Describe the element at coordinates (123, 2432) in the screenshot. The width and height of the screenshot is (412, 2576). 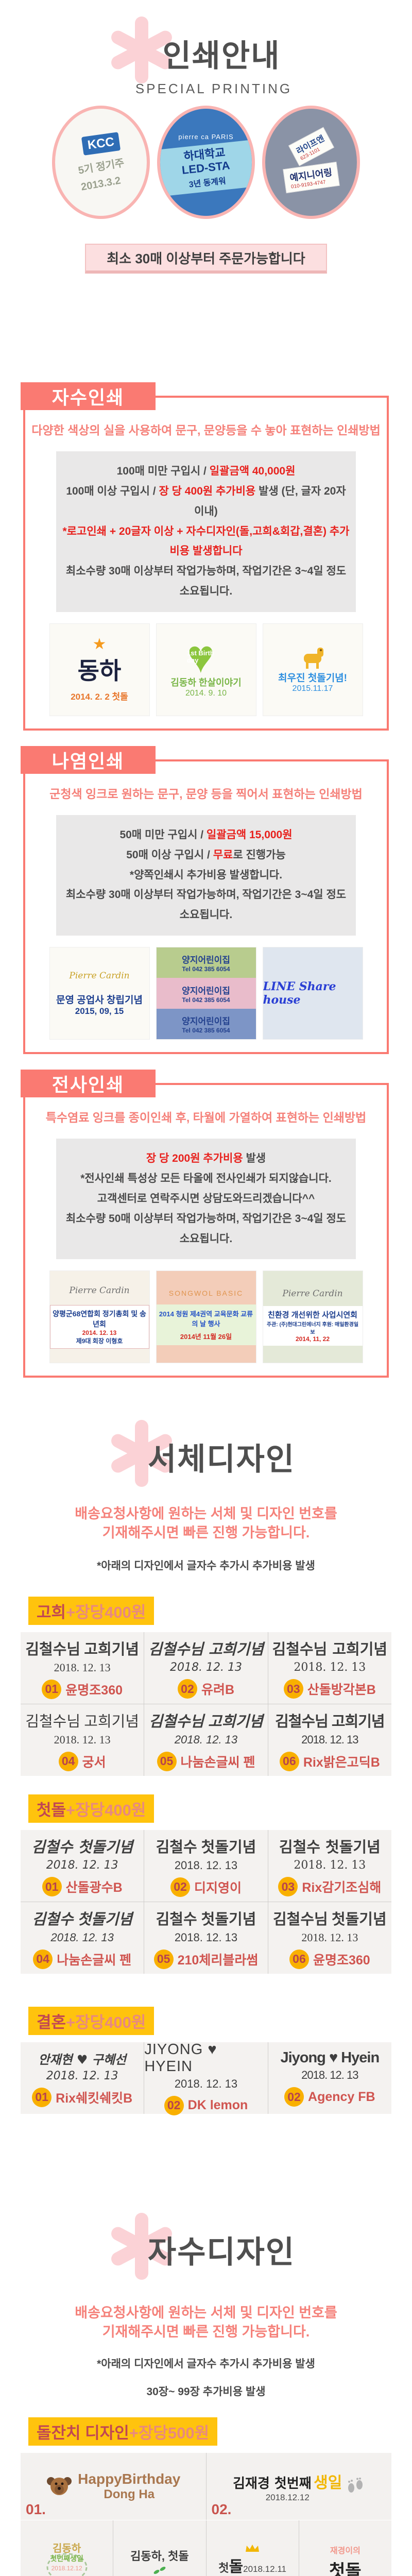
I see `category-label-doljanchi: 돌잔치 디자인+장당500원` at that location.